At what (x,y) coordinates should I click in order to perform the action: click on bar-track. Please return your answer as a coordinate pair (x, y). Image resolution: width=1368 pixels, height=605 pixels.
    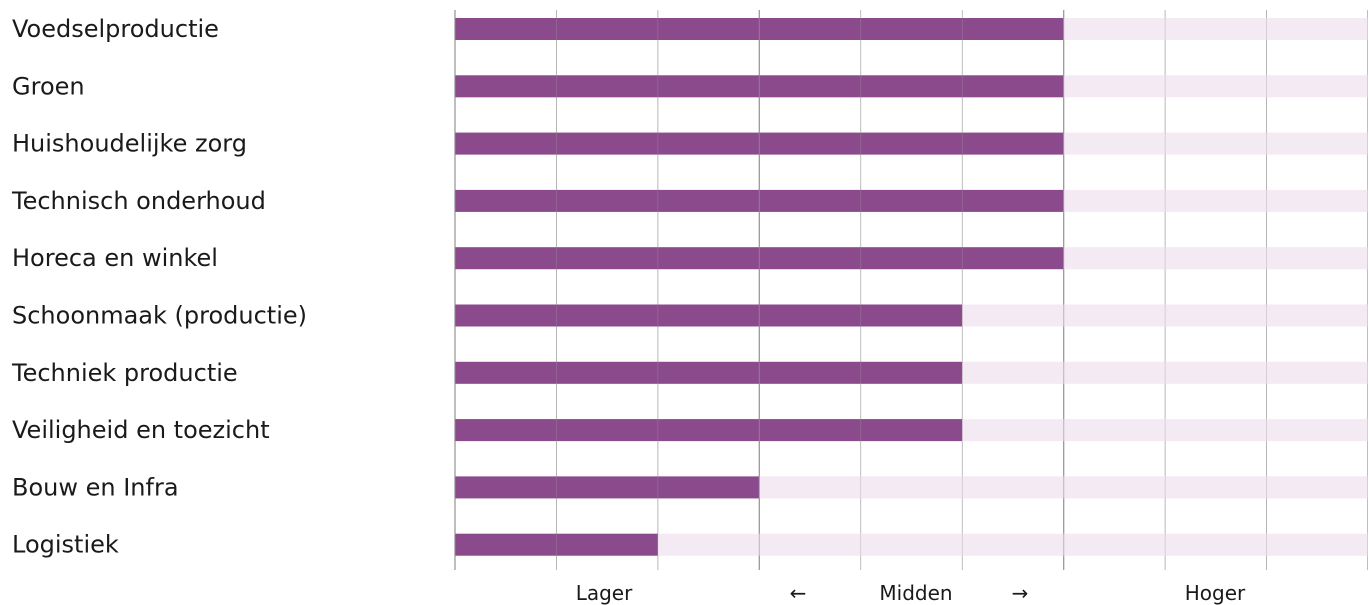
    Looking at the image, I should click on (911, 544).